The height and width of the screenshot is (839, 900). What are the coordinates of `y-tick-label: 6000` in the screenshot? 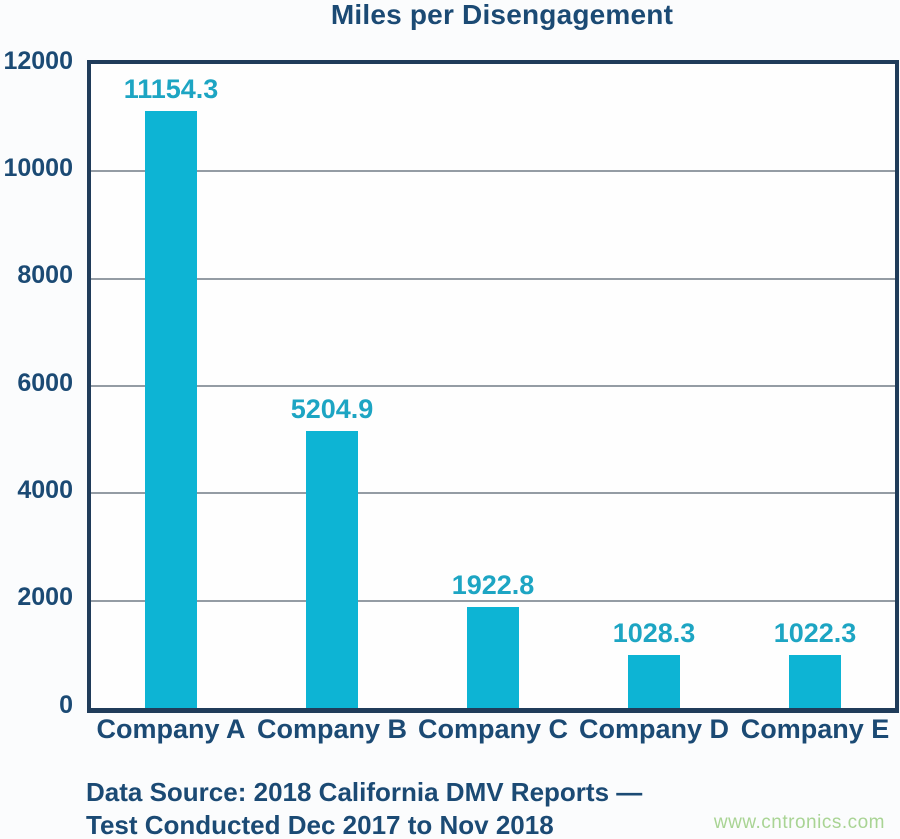 It's located at (45, 383).